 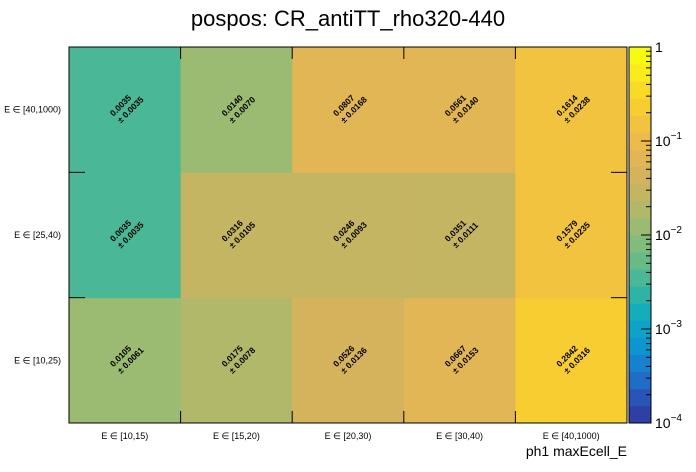 What do you see at coordinates (668, 234) in the screenshot?
I see `colorbar-tick-label: 10⁻²` at bounding box center [668, 234].